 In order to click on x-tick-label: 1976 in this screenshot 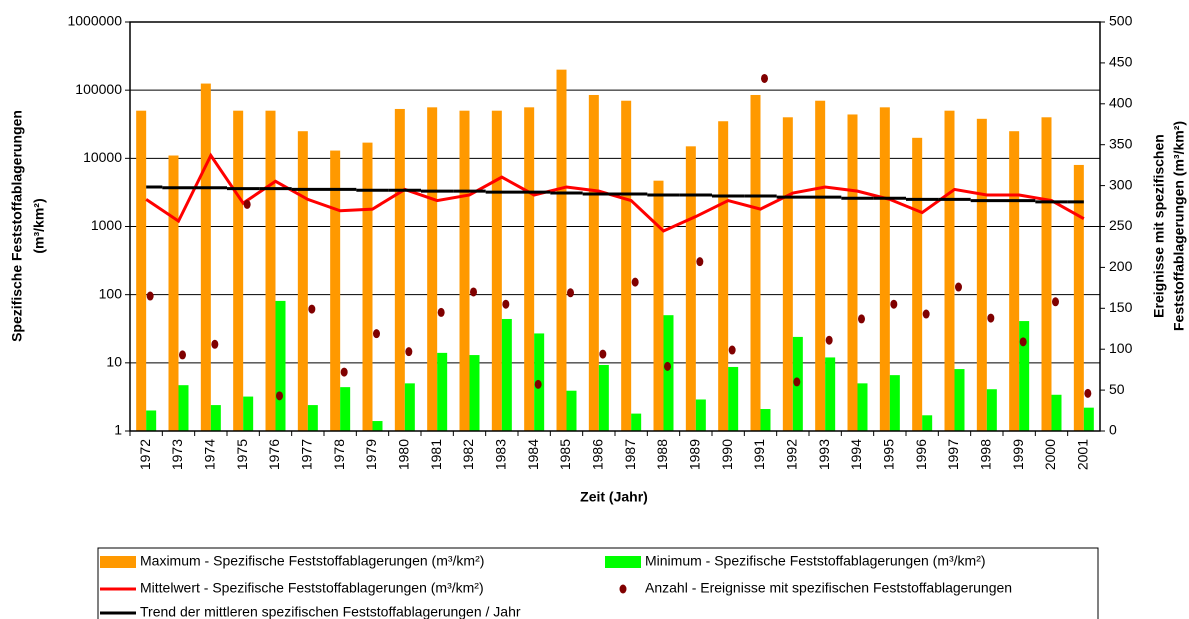, I will do `click(274, 454)`.